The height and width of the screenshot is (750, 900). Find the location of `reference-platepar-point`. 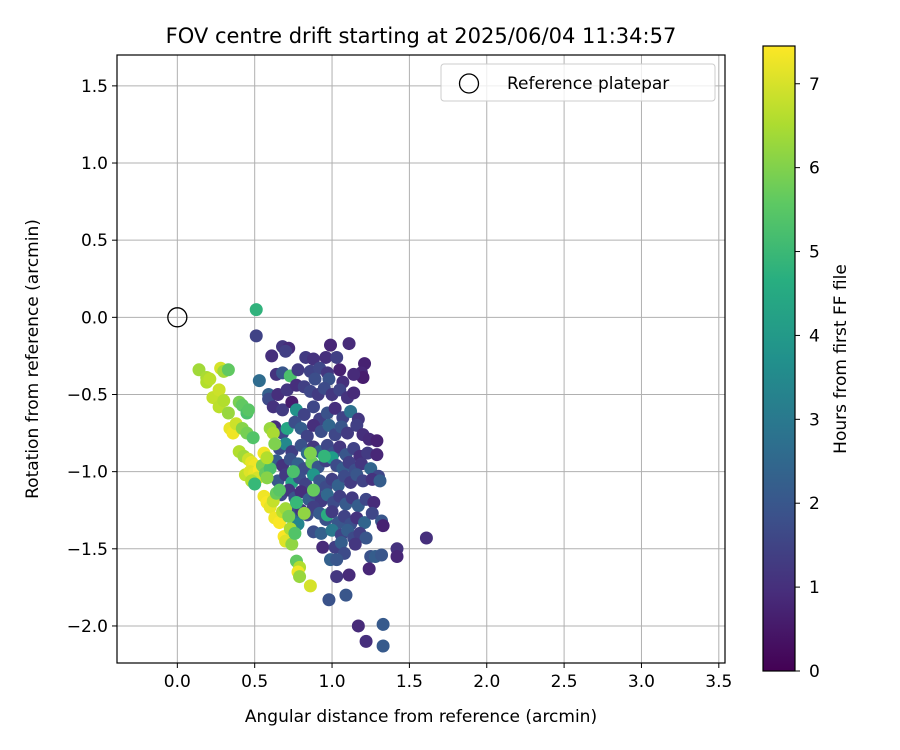

reference-platepar-point is located at coordinates (177, 317).